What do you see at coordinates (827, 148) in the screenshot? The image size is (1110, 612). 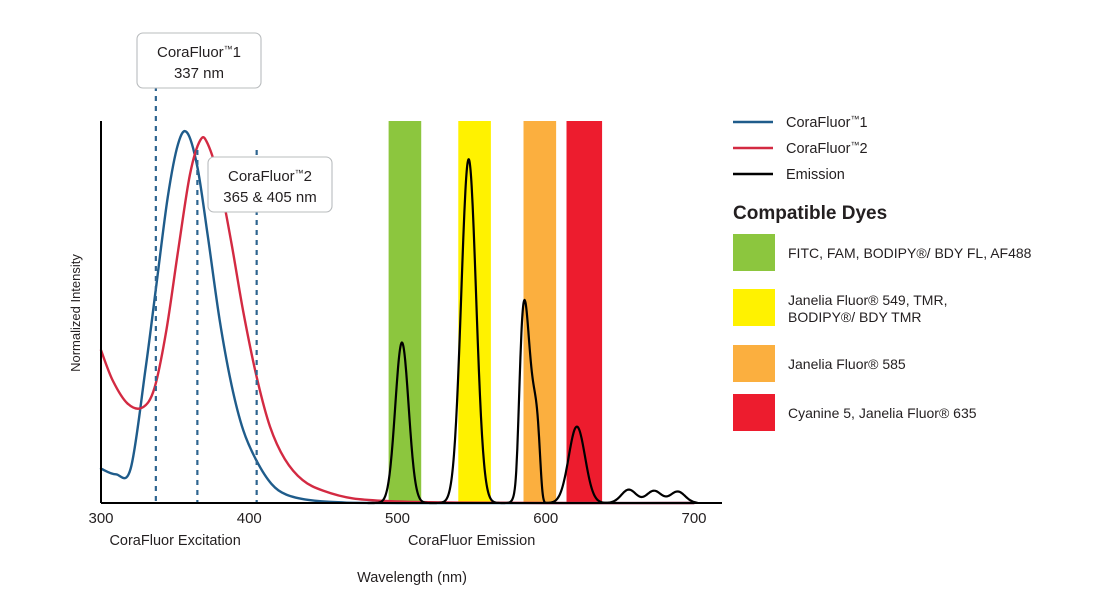 I see `legend-label: CoraFluor™2` at bounding box center [827, 148].